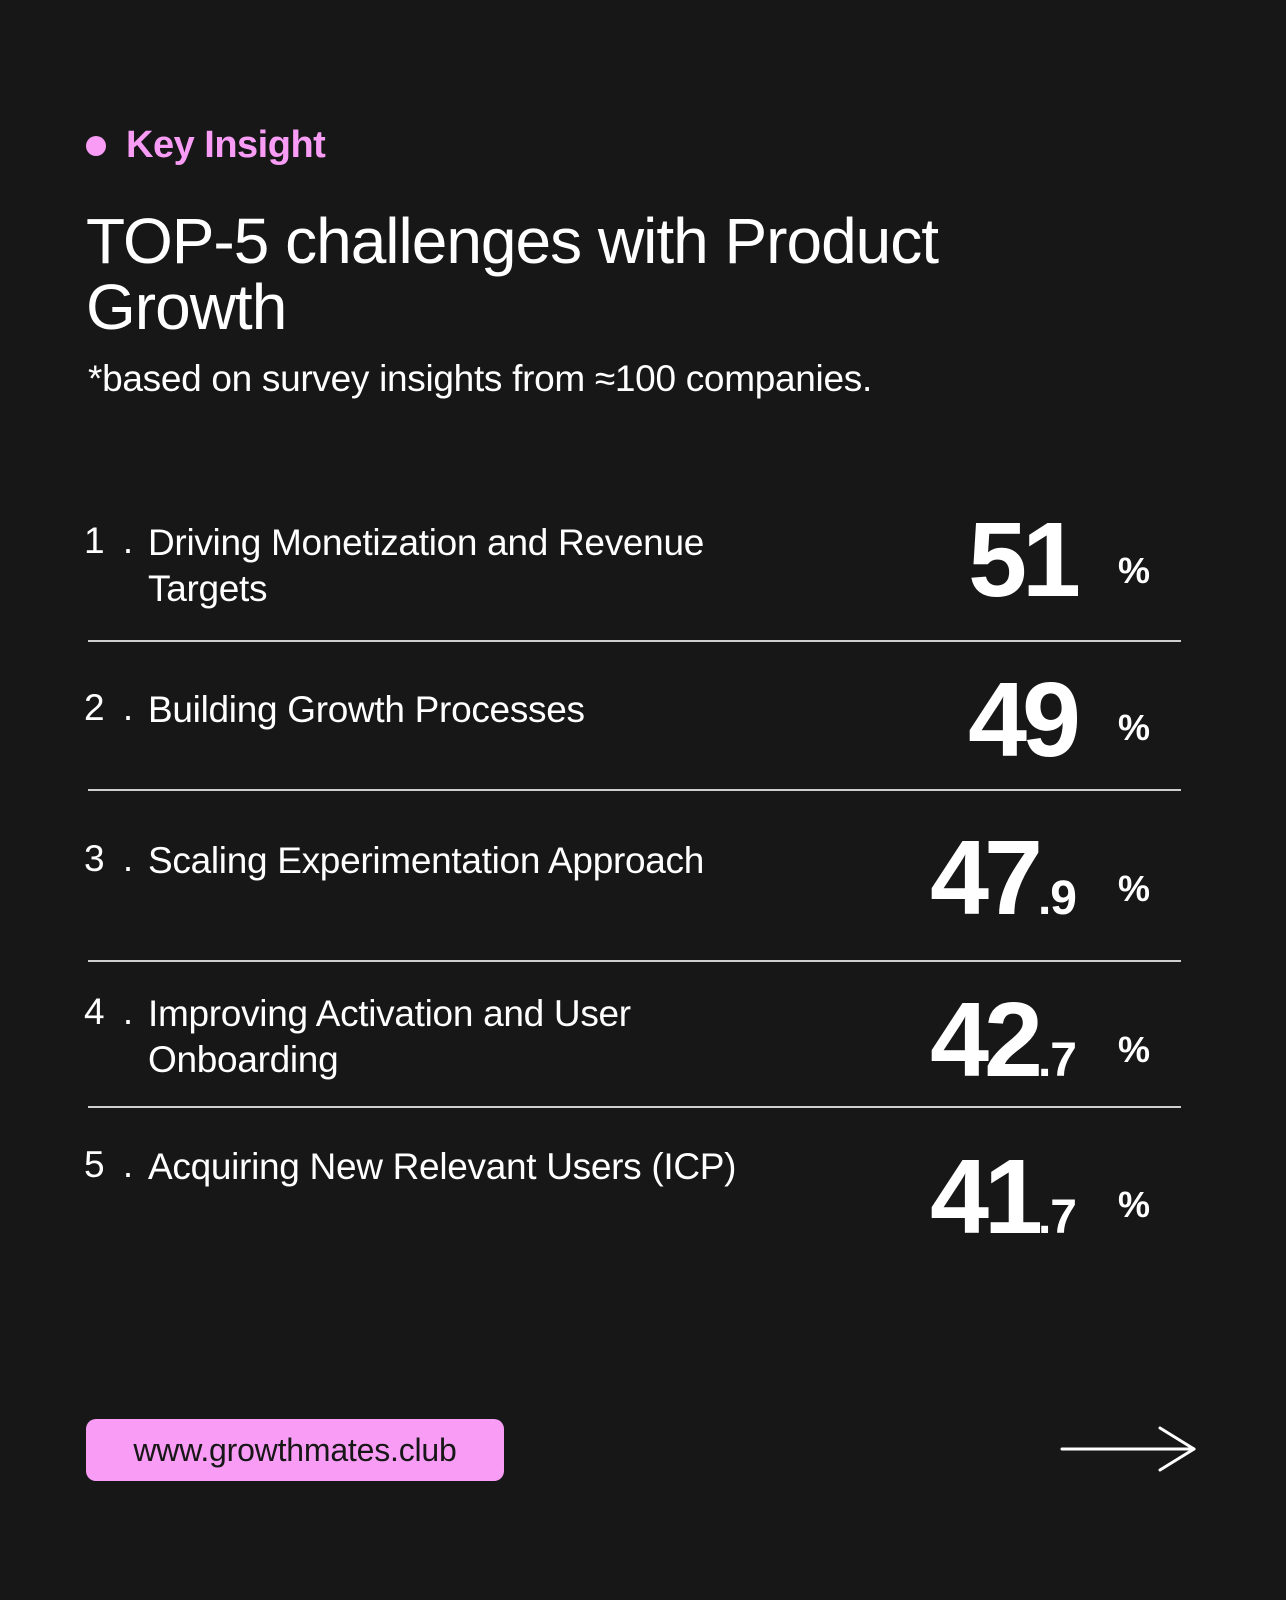 The width and height of the screenshot is (1286, 1600). What do you see at coordinates (426, 565) in the screenshot?
I see `item-label: Driving Monetization and Revenue Targets` at bounding box center [426, 565].